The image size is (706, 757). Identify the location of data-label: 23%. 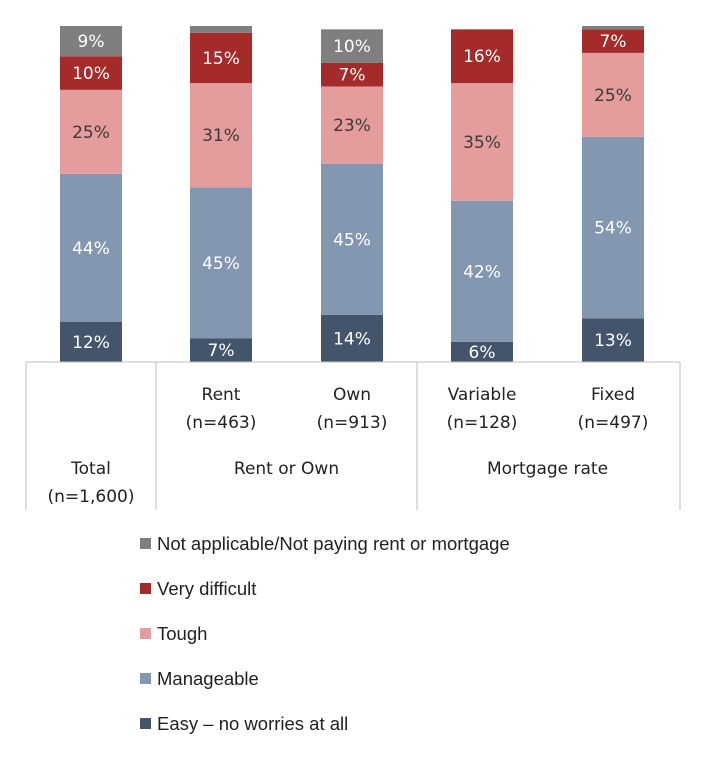
(352, 126).